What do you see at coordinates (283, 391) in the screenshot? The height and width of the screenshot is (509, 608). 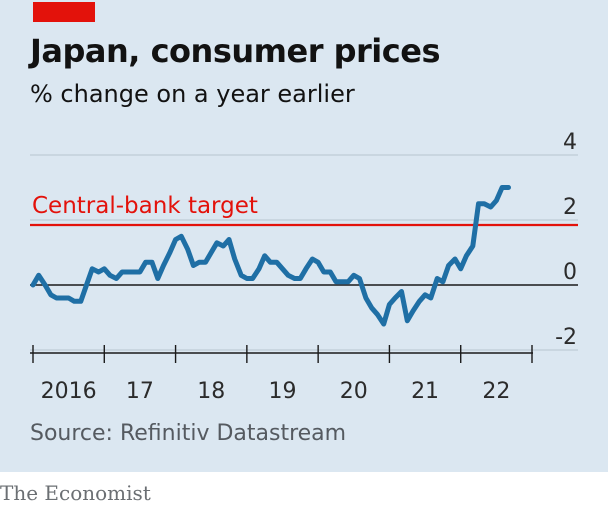 I see `x-tick-label: 19` at bounding box center [283, 391].